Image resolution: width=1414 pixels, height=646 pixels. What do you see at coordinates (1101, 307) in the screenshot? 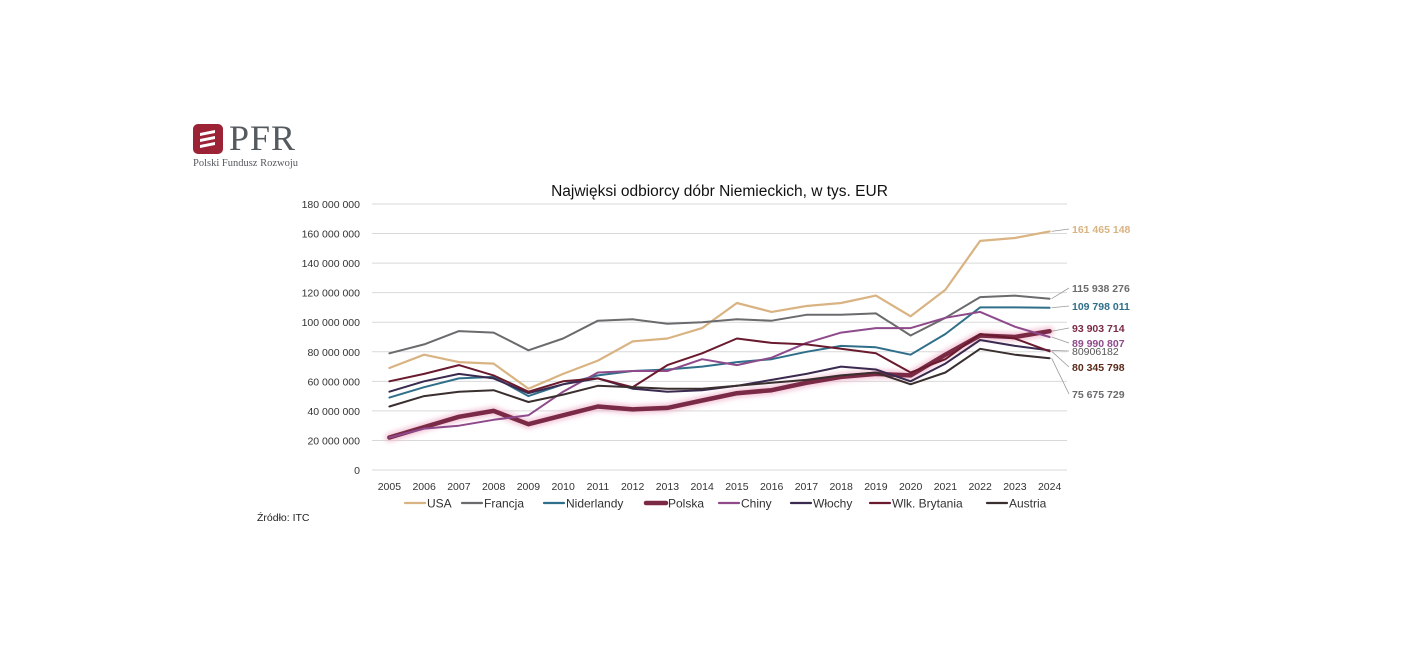
I see `end-label: 109 798 011` at bounding box center [1101, 307].